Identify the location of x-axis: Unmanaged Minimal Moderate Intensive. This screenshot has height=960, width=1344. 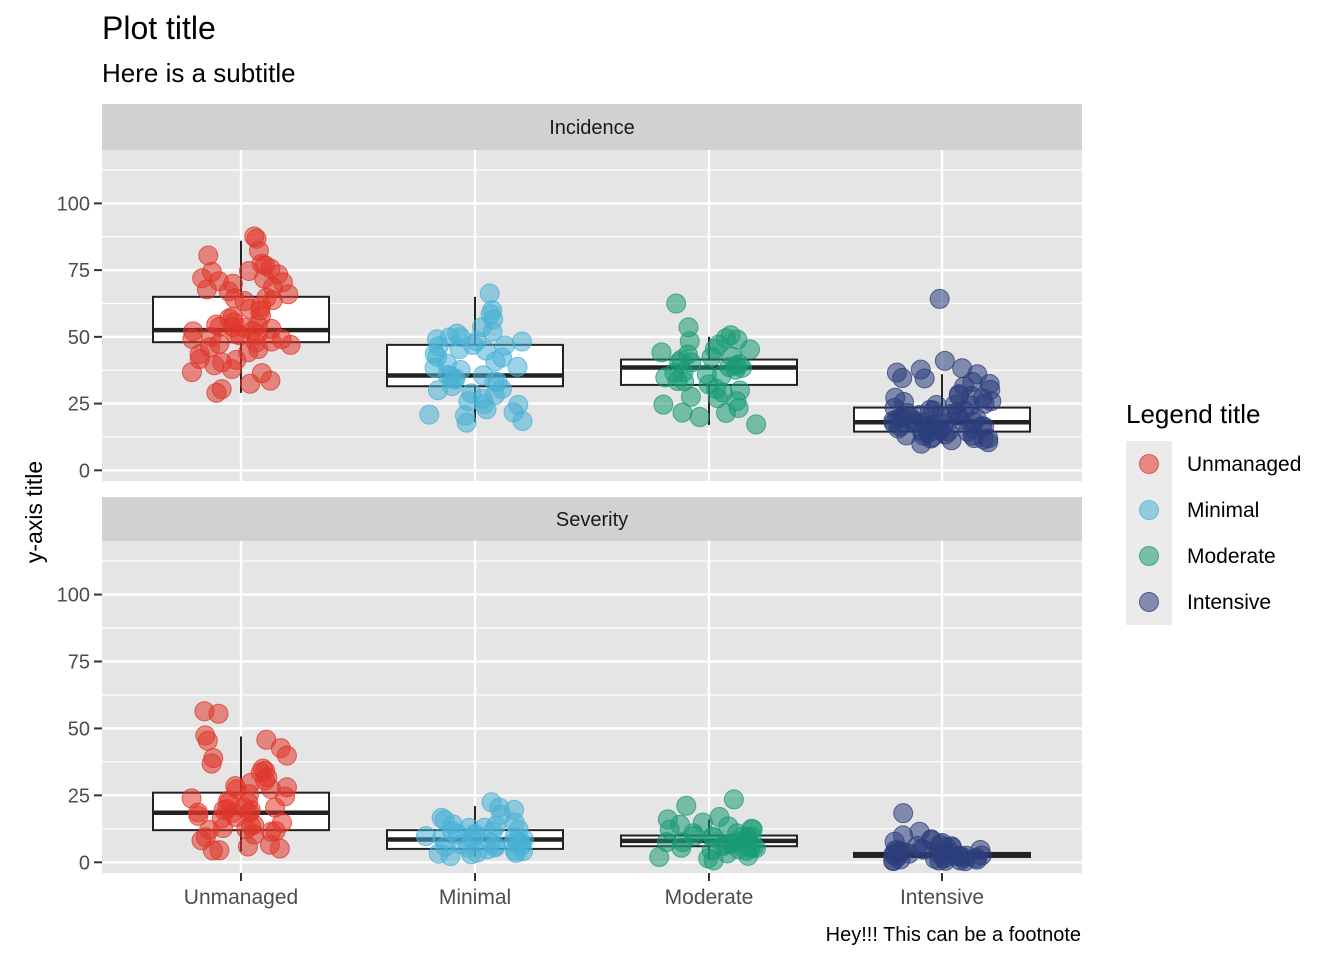
(584, 891).